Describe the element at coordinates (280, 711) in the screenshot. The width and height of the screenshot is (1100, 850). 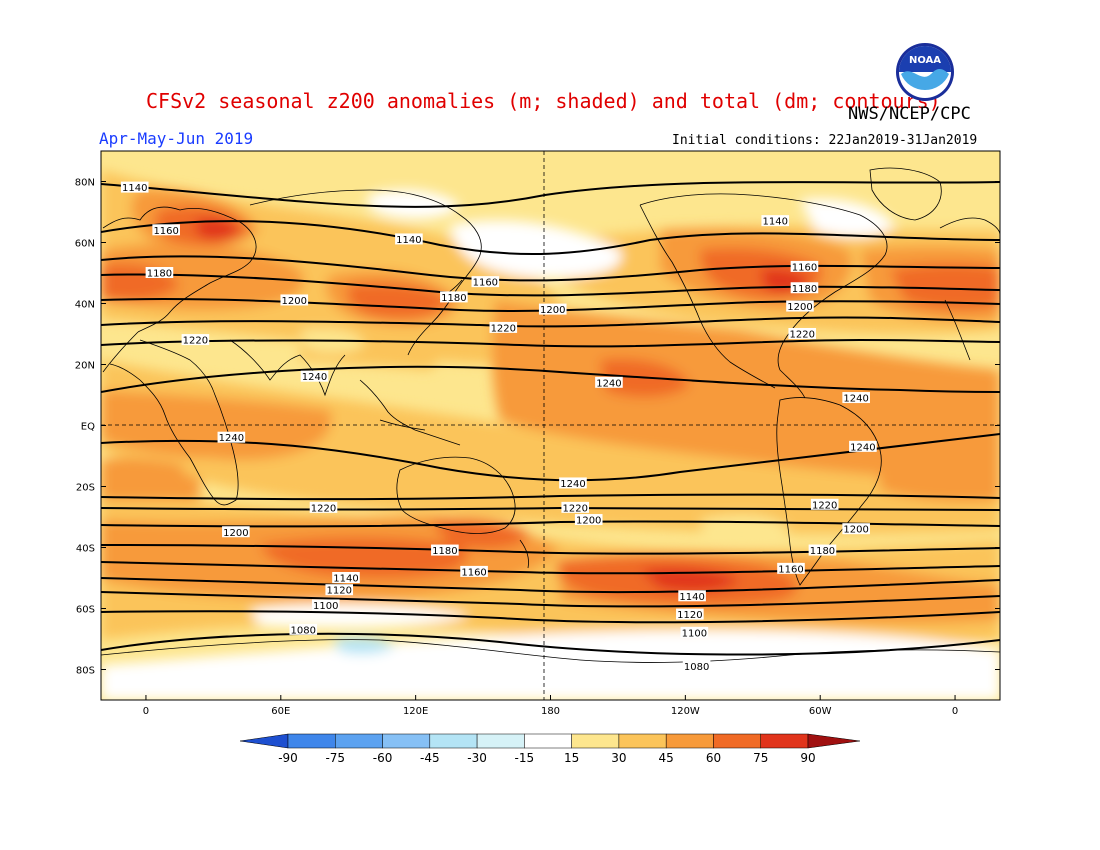
I see `lon-tick-label: 60E` at that location.